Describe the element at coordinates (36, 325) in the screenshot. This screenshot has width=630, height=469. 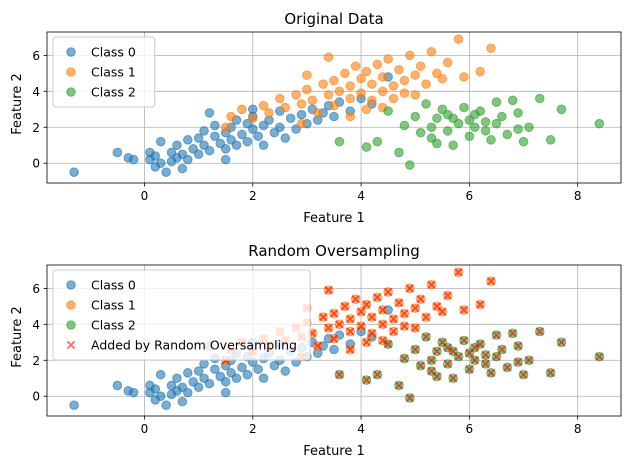
I see `y-tick-label: 4` at that location.